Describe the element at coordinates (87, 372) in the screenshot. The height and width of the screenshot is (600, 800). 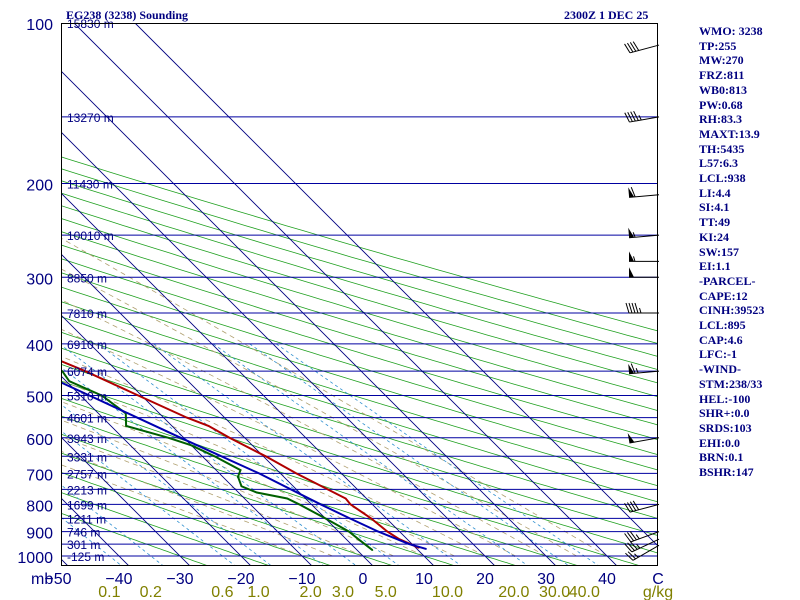
I see `height-label: 6074 m` at that location.